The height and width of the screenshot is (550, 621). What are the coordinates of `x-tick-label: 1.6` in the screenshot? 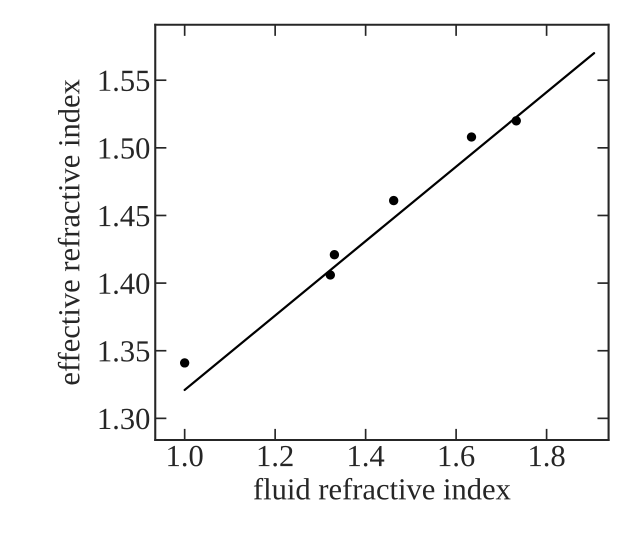 It's located at (457, 456).